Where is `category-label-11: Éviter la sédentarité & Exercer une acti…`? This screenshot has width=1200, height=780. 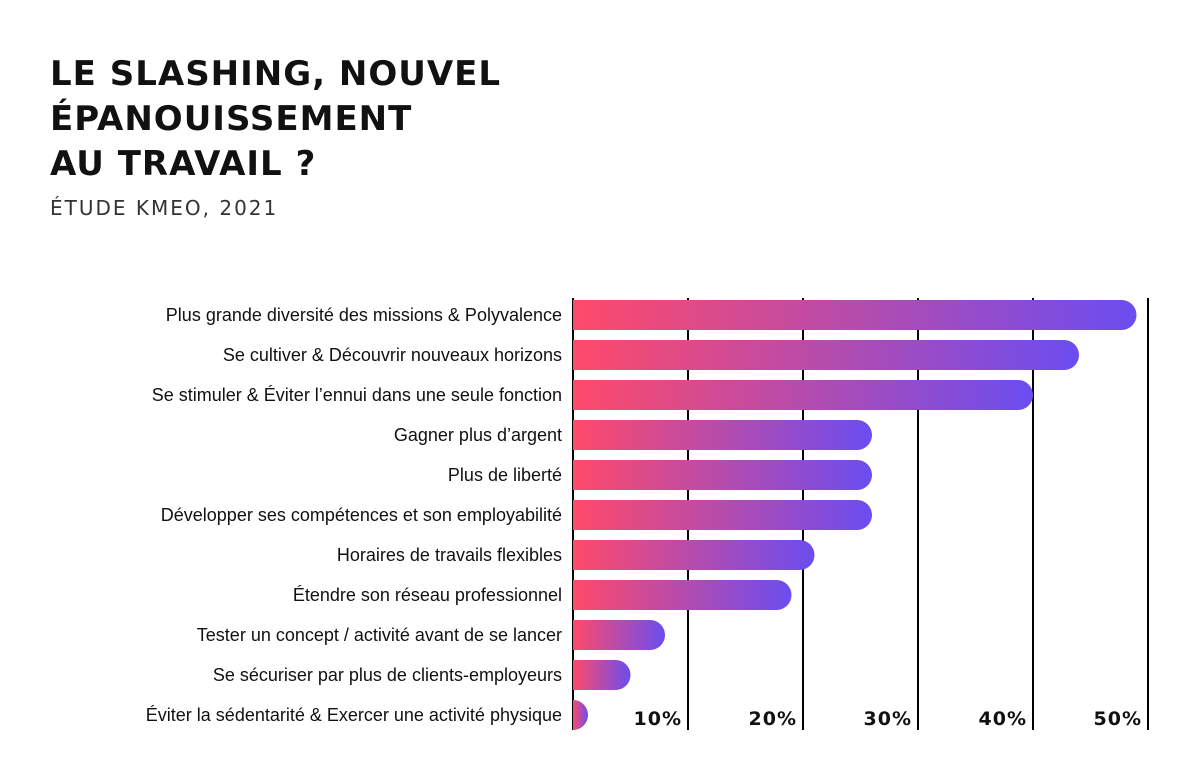
category-label-11: Éviter la sédentarité & Exercer une acti… is located at coordinates (354, 715).